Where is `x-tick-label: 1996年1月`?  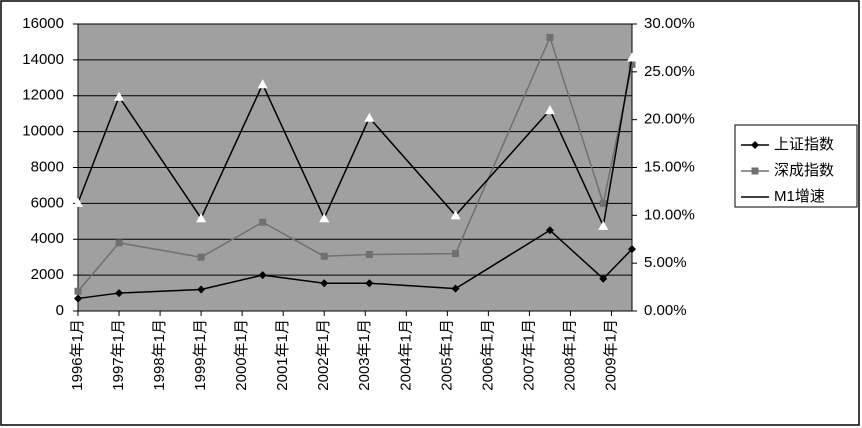
x-tick-label: 1996年1月 is located at coordinates (77, 355).